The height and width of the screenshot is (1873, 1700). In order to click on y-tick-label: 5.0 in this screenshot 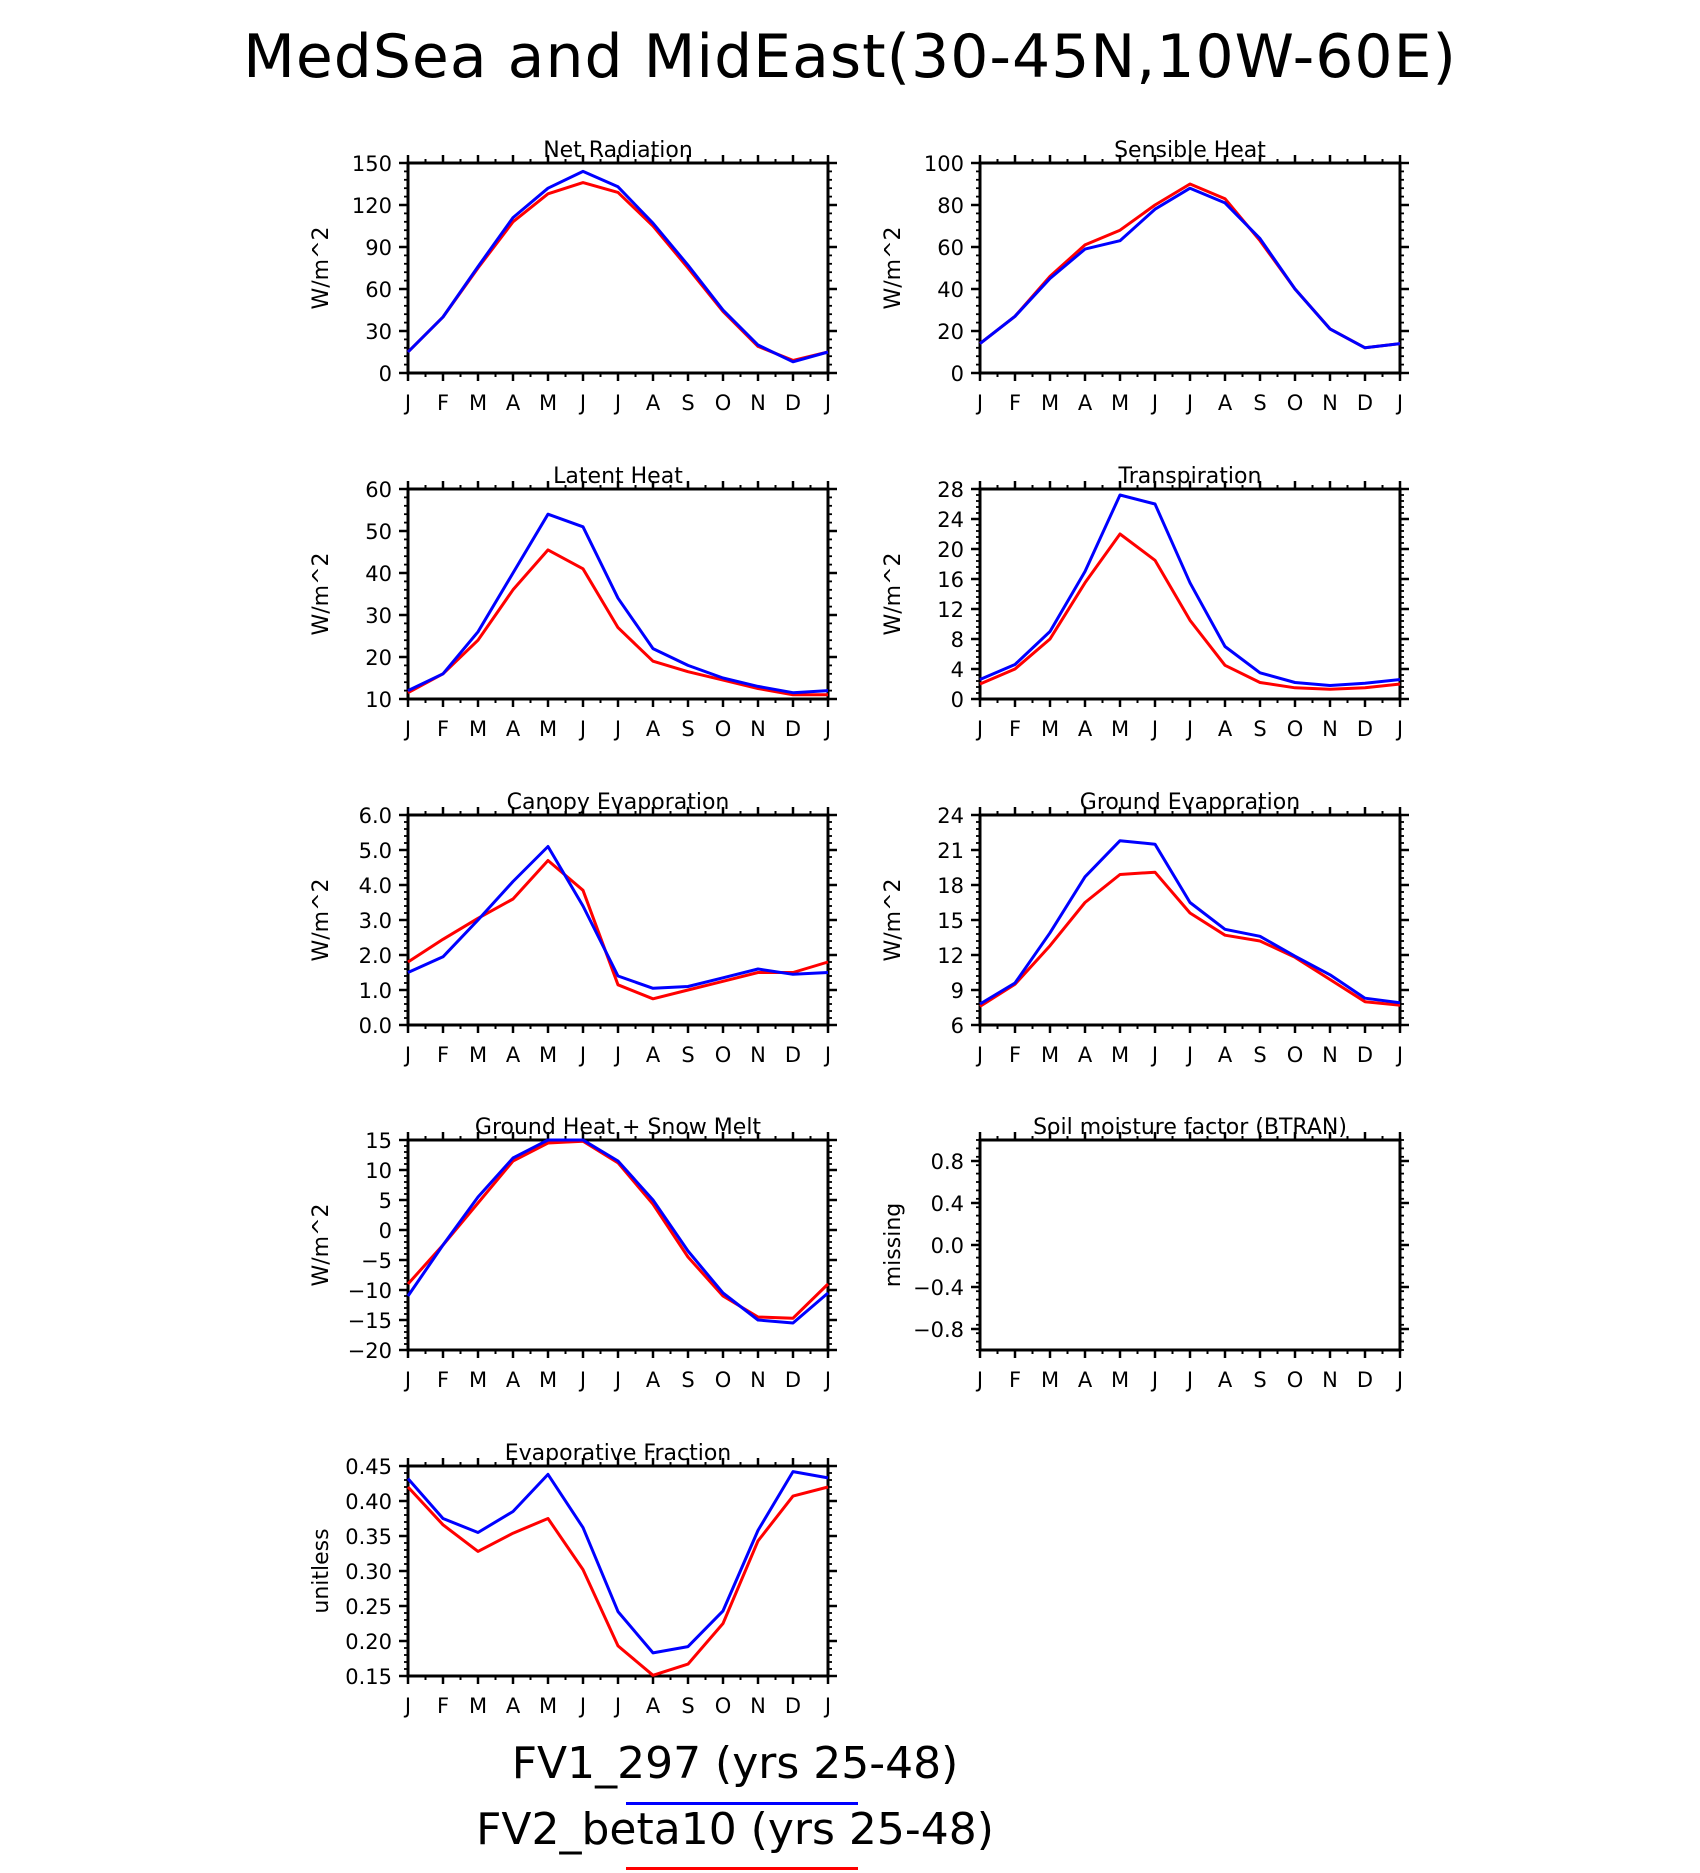, I will do `click(375, 851)`.